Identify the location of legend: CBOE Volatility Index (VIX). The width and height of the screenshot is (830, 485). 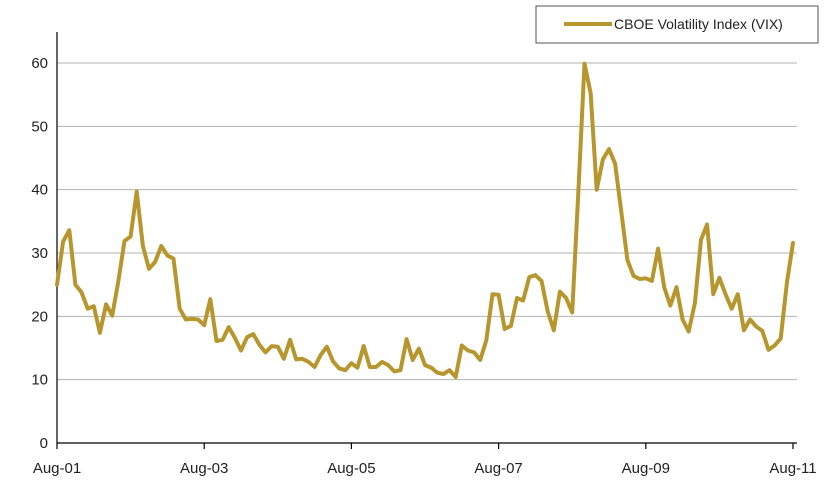
(677, 24).